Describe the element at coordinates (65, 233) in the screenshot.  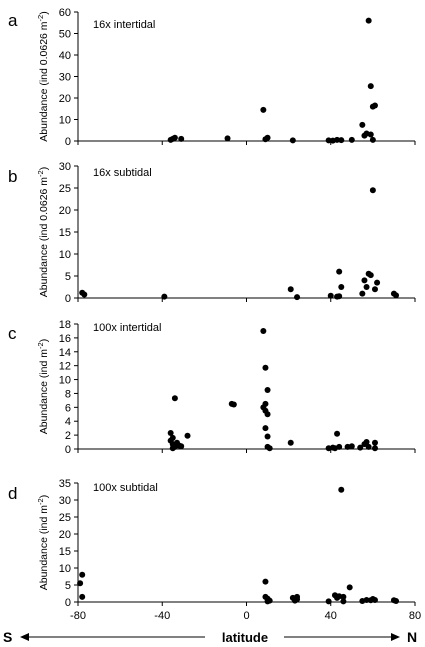
I see `y-tick-label: 15` at that location.